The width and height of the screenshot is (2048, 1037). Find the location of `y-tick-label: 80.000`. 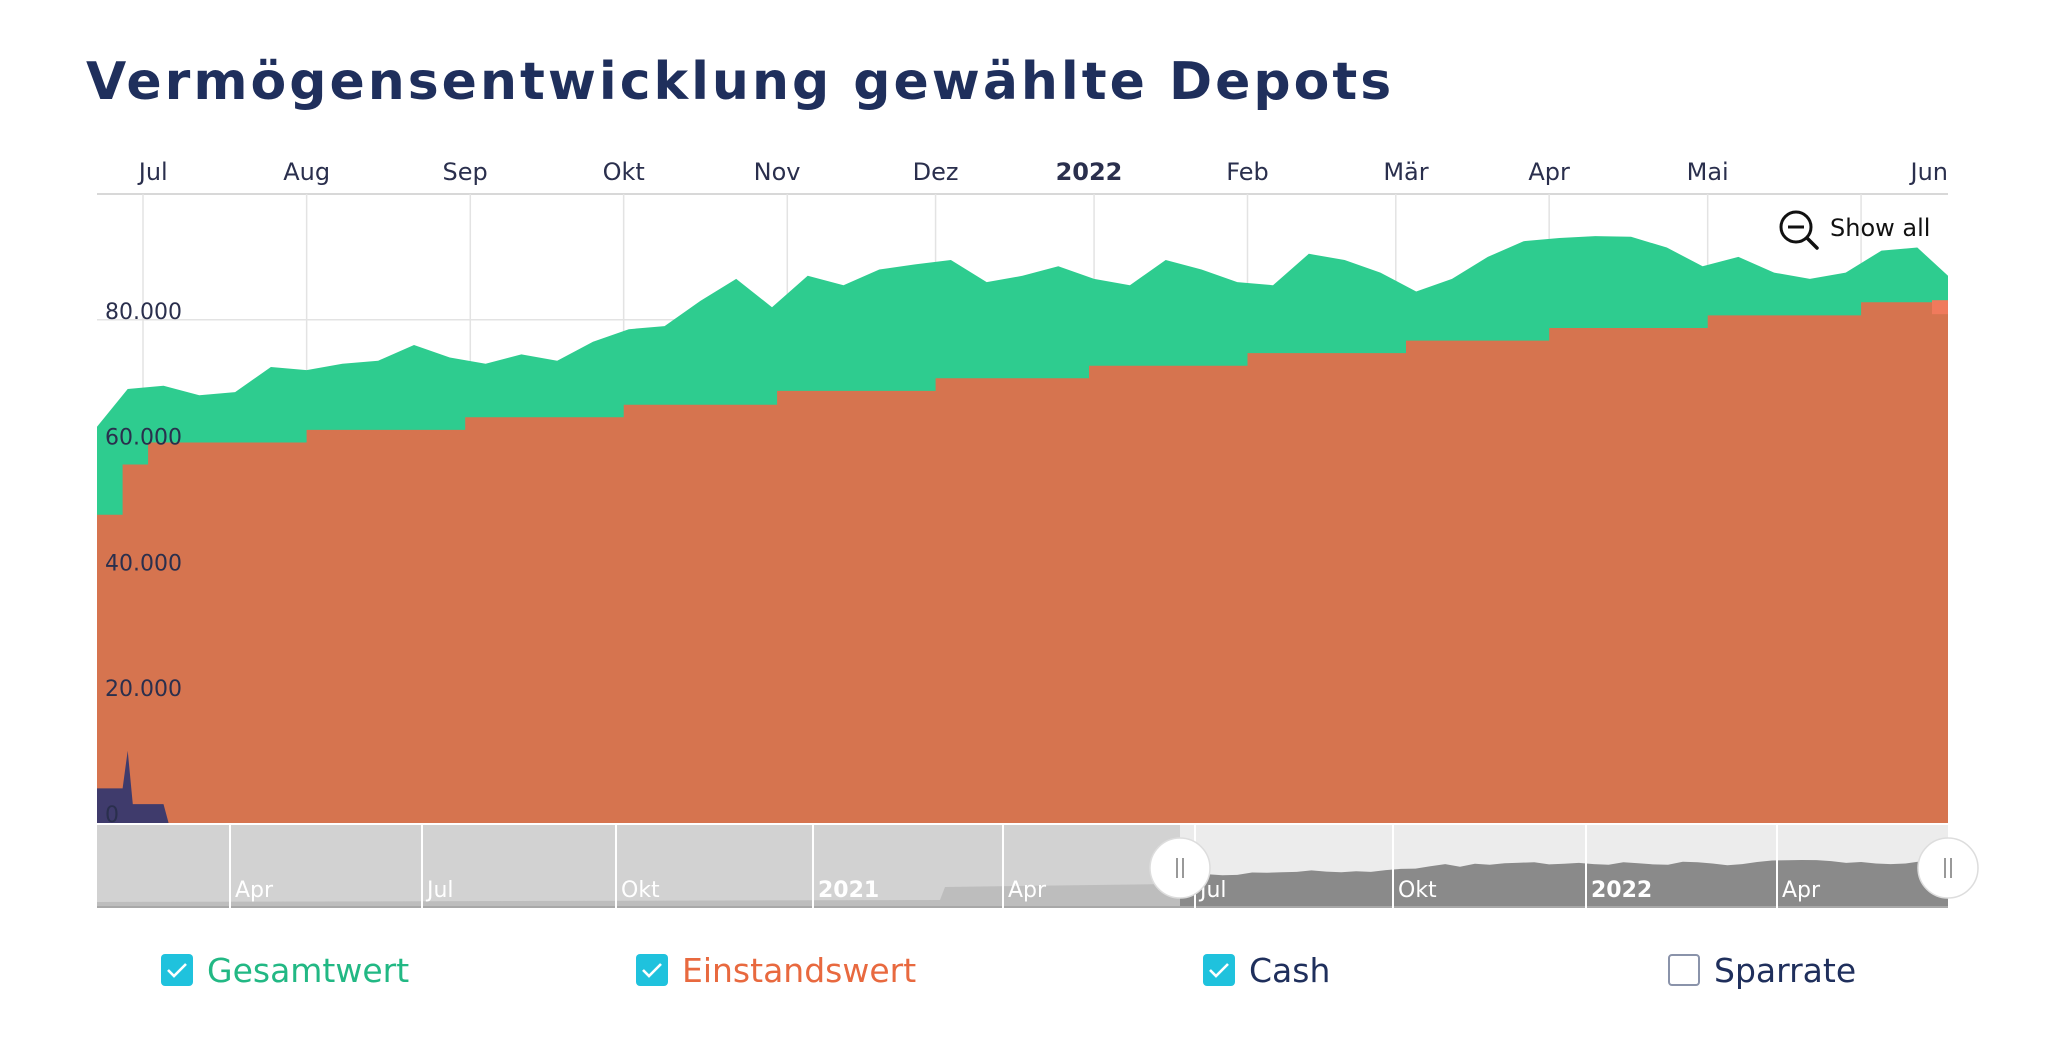

y-tick-label: 80.000 is located at coordinates (143, 312).